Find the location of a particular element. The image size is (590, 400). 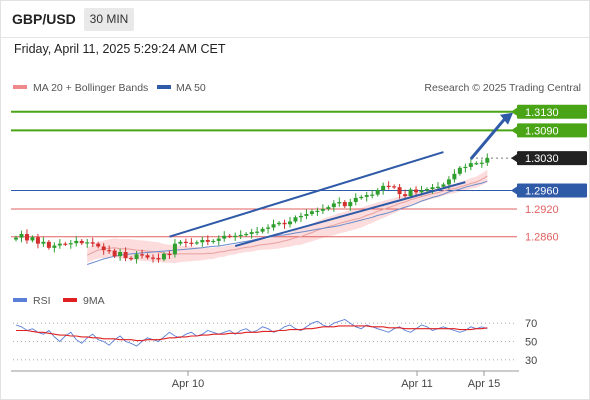

rsi-tick-50: 50 is located at coordinates (531, 343).